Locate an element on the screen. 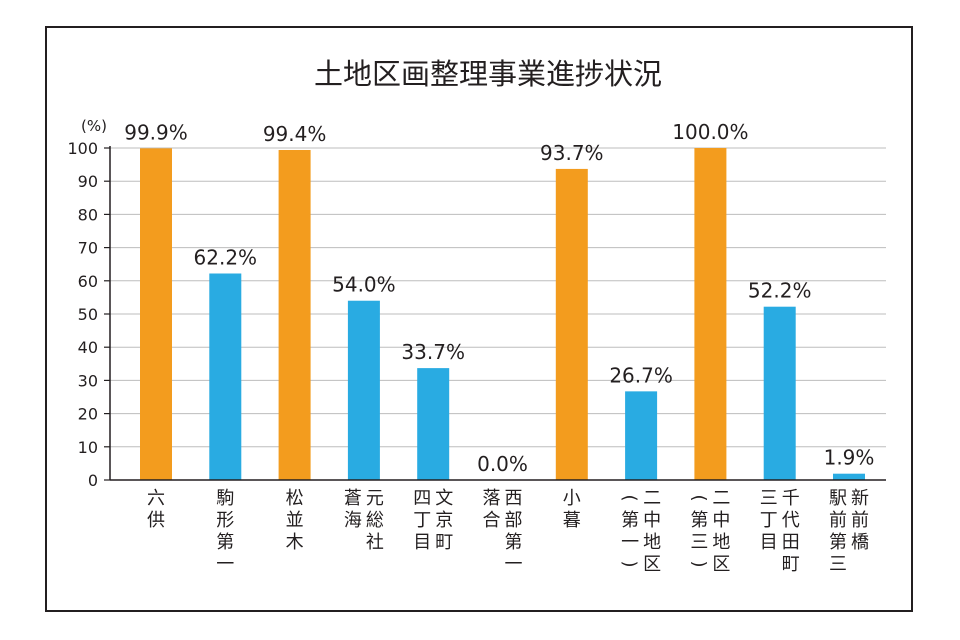 The image size is (960, 640). category-char: 二 is located at coordinates (721, 498).